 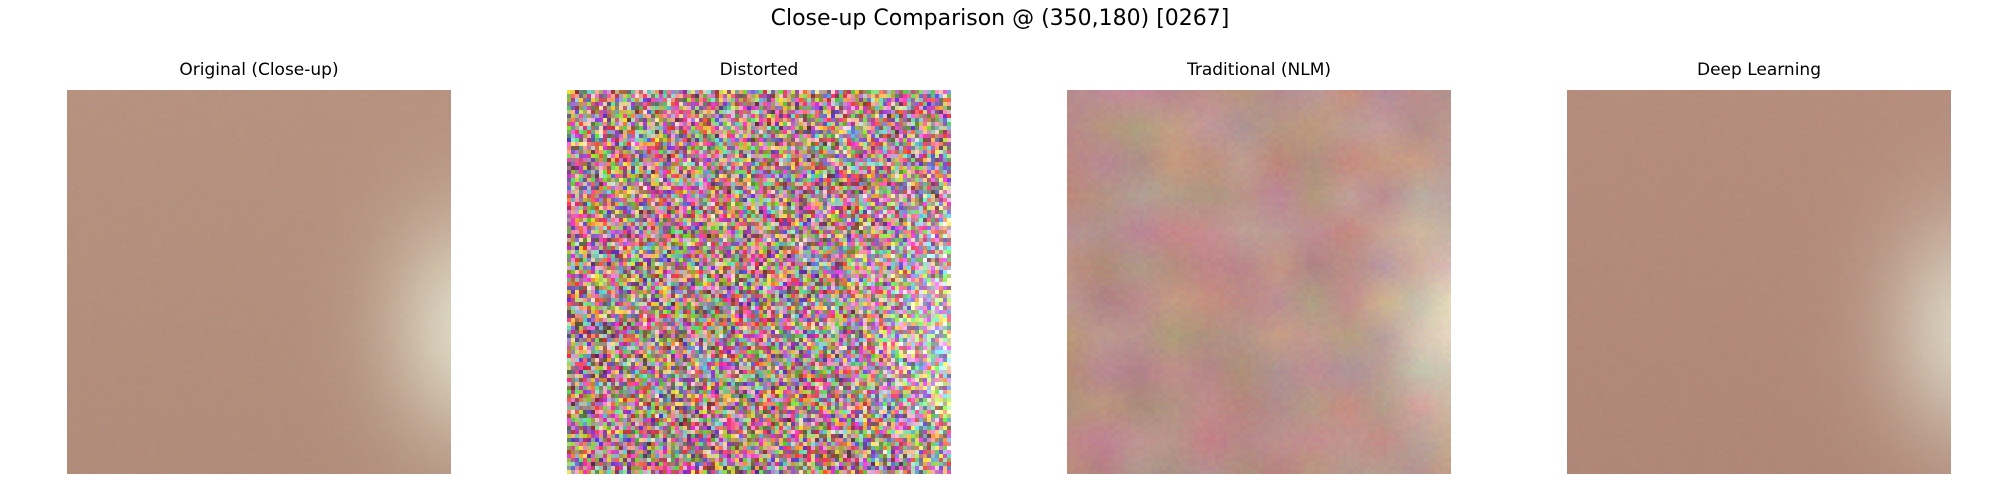 I want to click on deep-learning-image, so click(x=1759, y=282).